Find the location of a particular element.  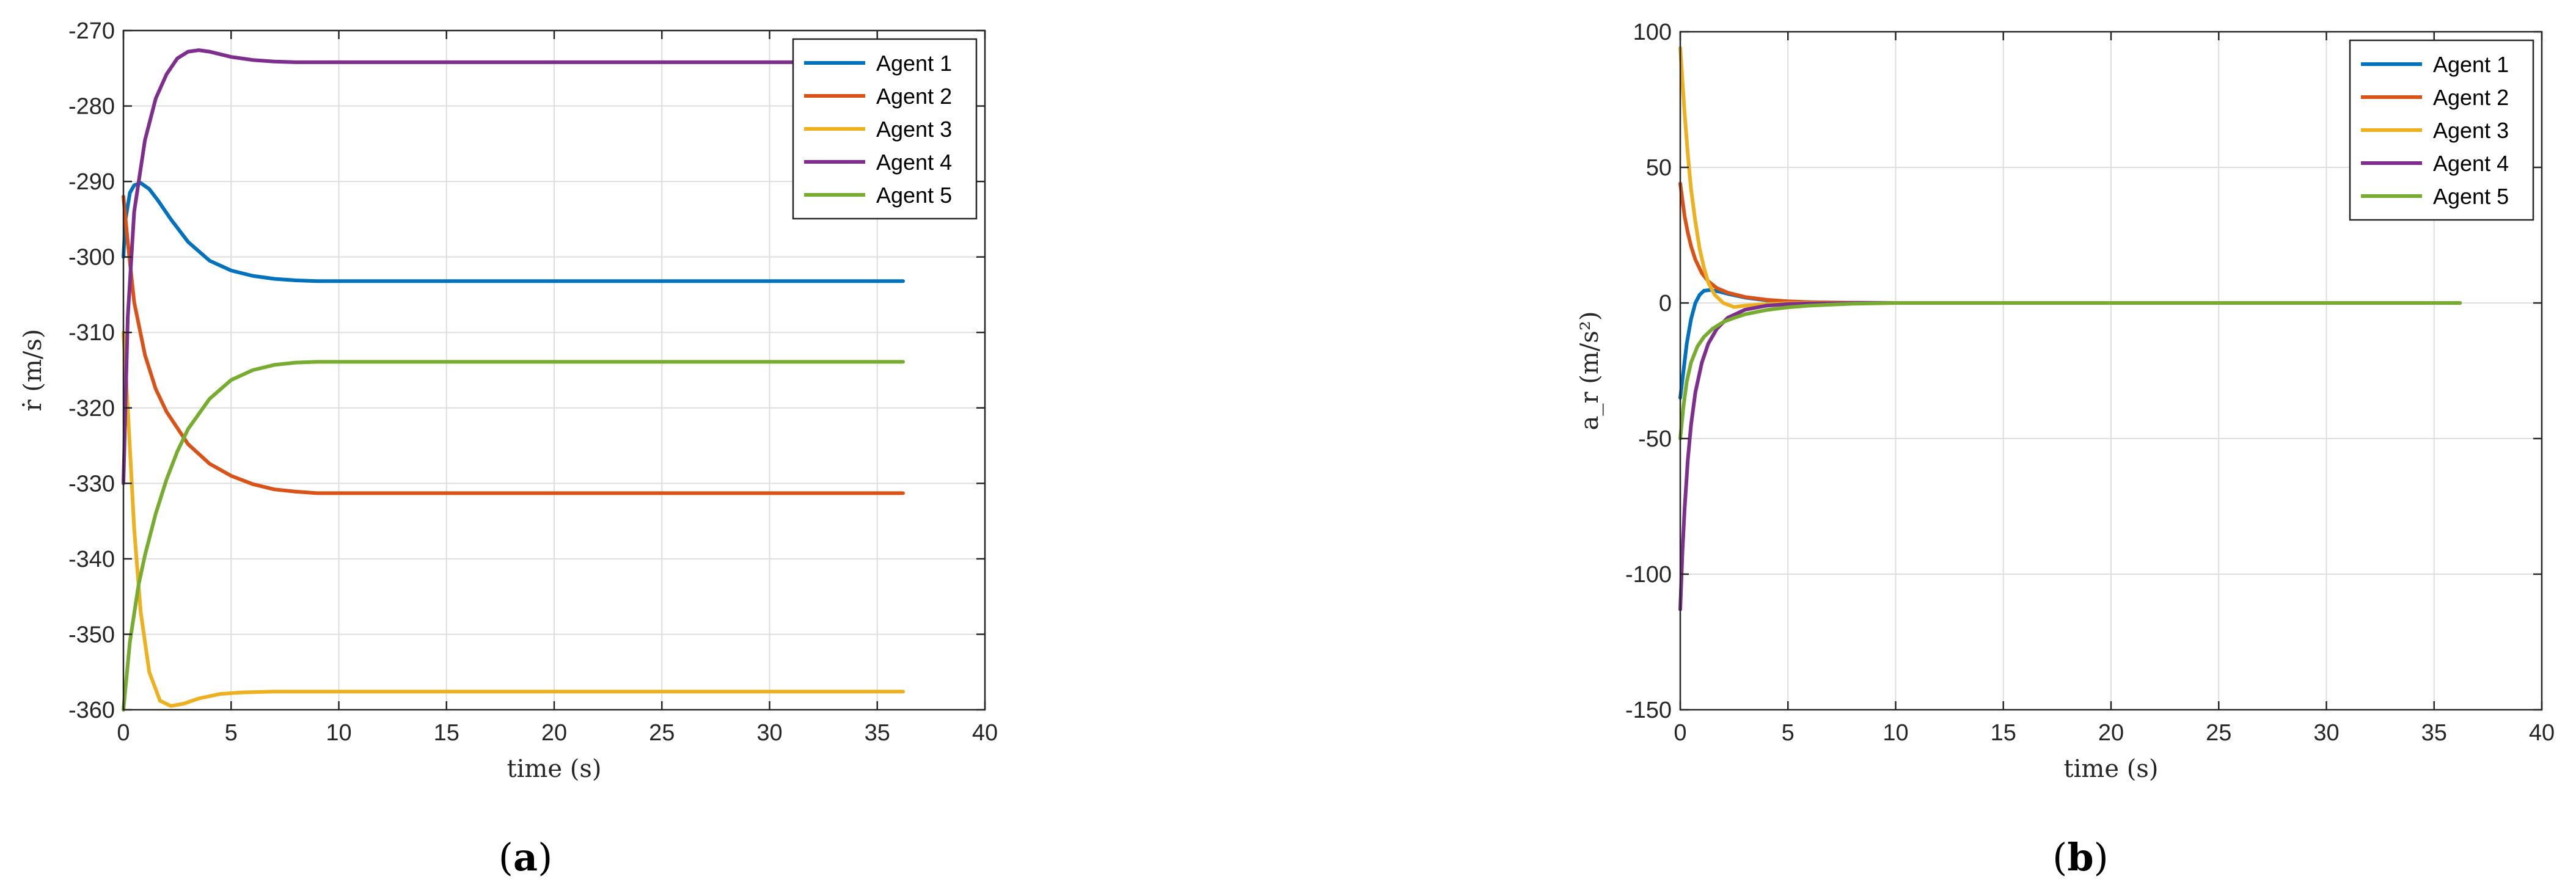

y-tick-label: -320 is located at coordinates (91, 409).